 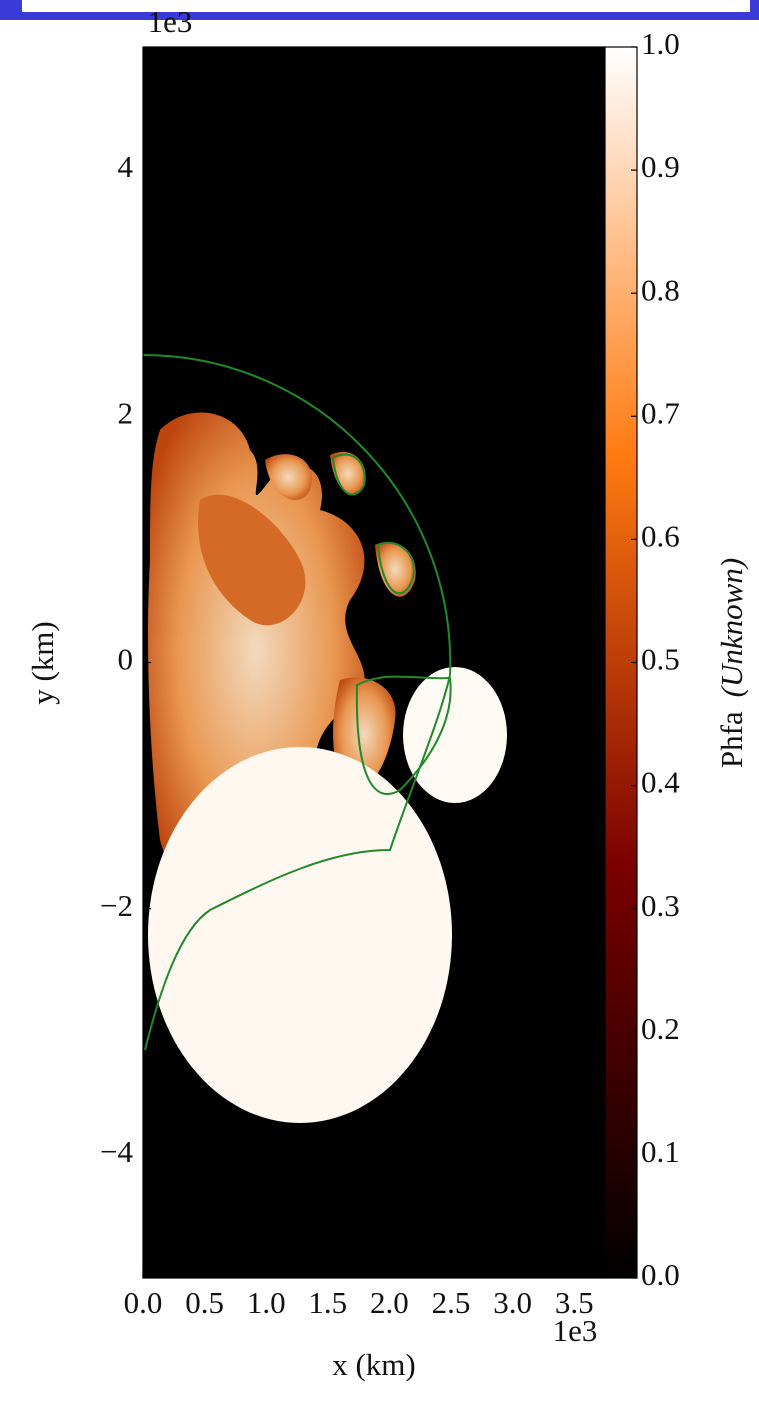 I want to click on colorbar-tick-label: 0.9, so click(x=660, y=166).